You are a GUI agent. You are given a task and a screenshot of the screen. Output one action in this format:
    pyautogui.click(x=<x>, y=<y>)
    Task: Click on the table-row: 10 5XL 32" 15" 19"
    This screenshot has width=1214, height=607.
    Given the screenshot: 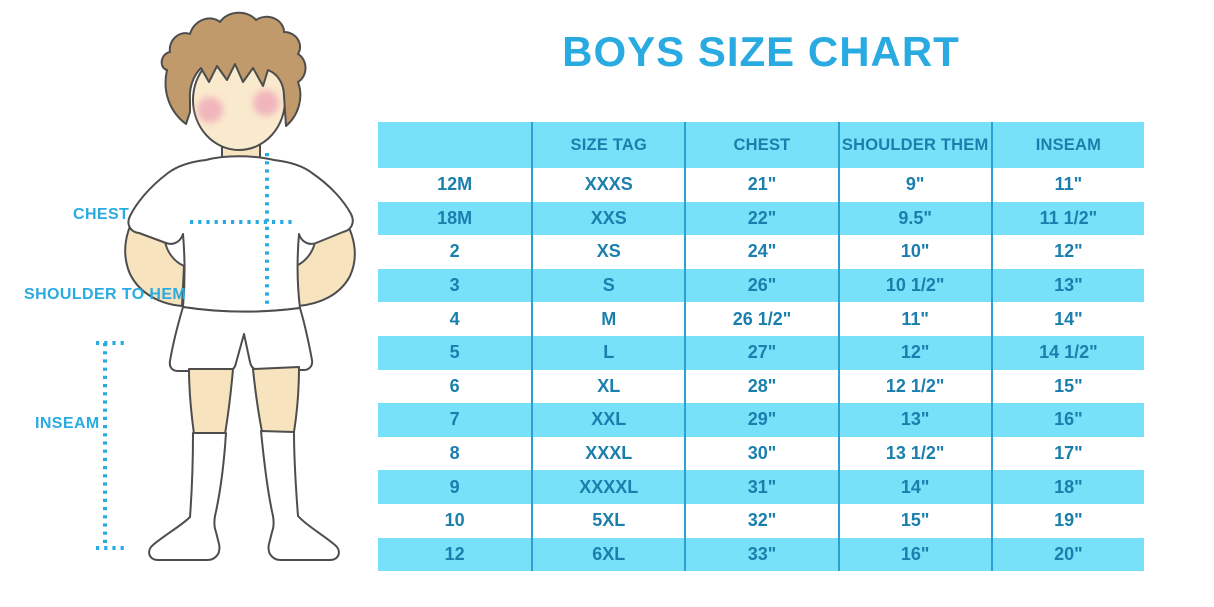 What is the action you would take?
    pyautogui.click(x=761, y=520)
    